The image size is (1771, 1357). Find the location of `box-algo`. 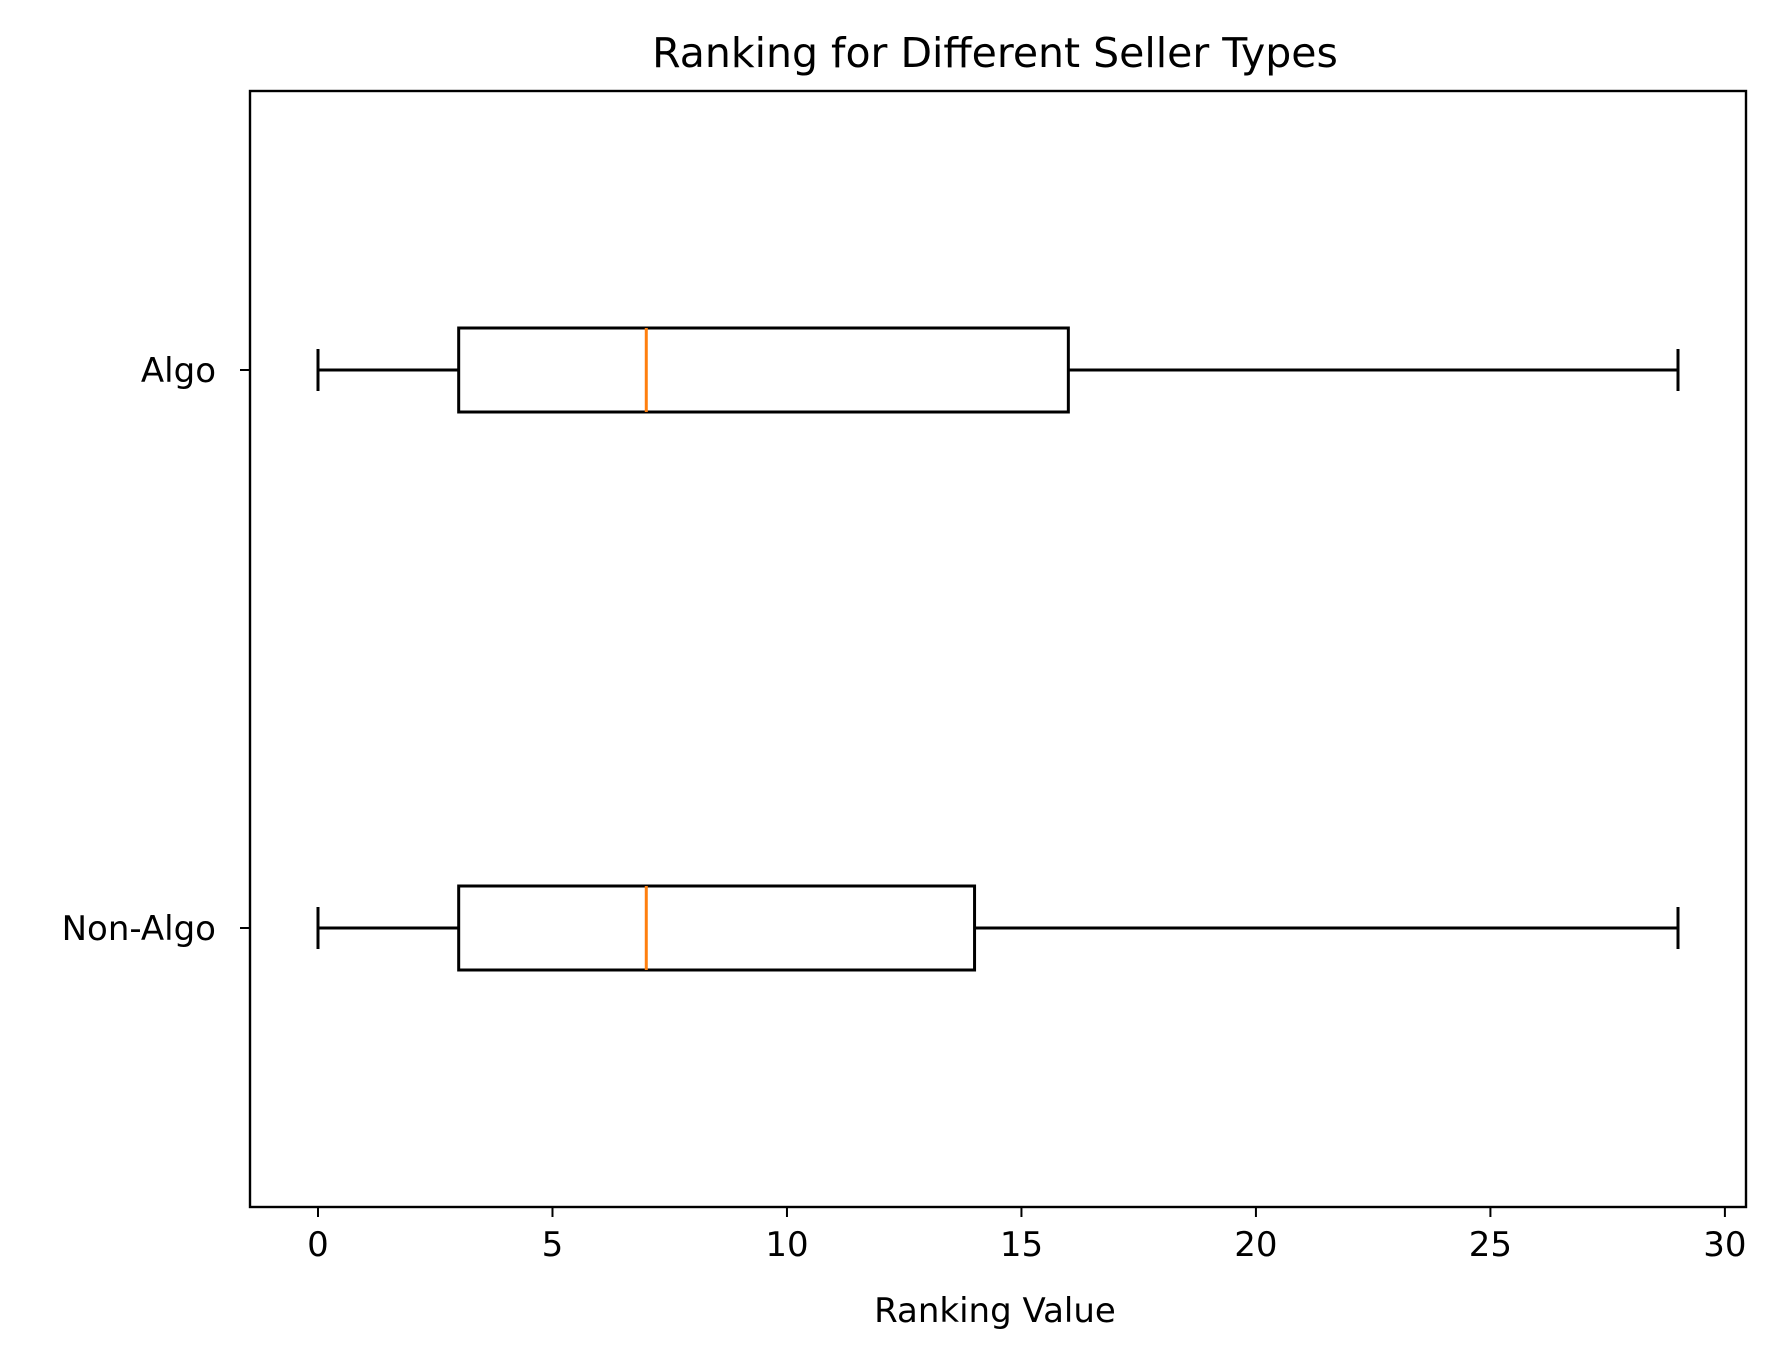

box-algo is located at coordinates (998, 370).